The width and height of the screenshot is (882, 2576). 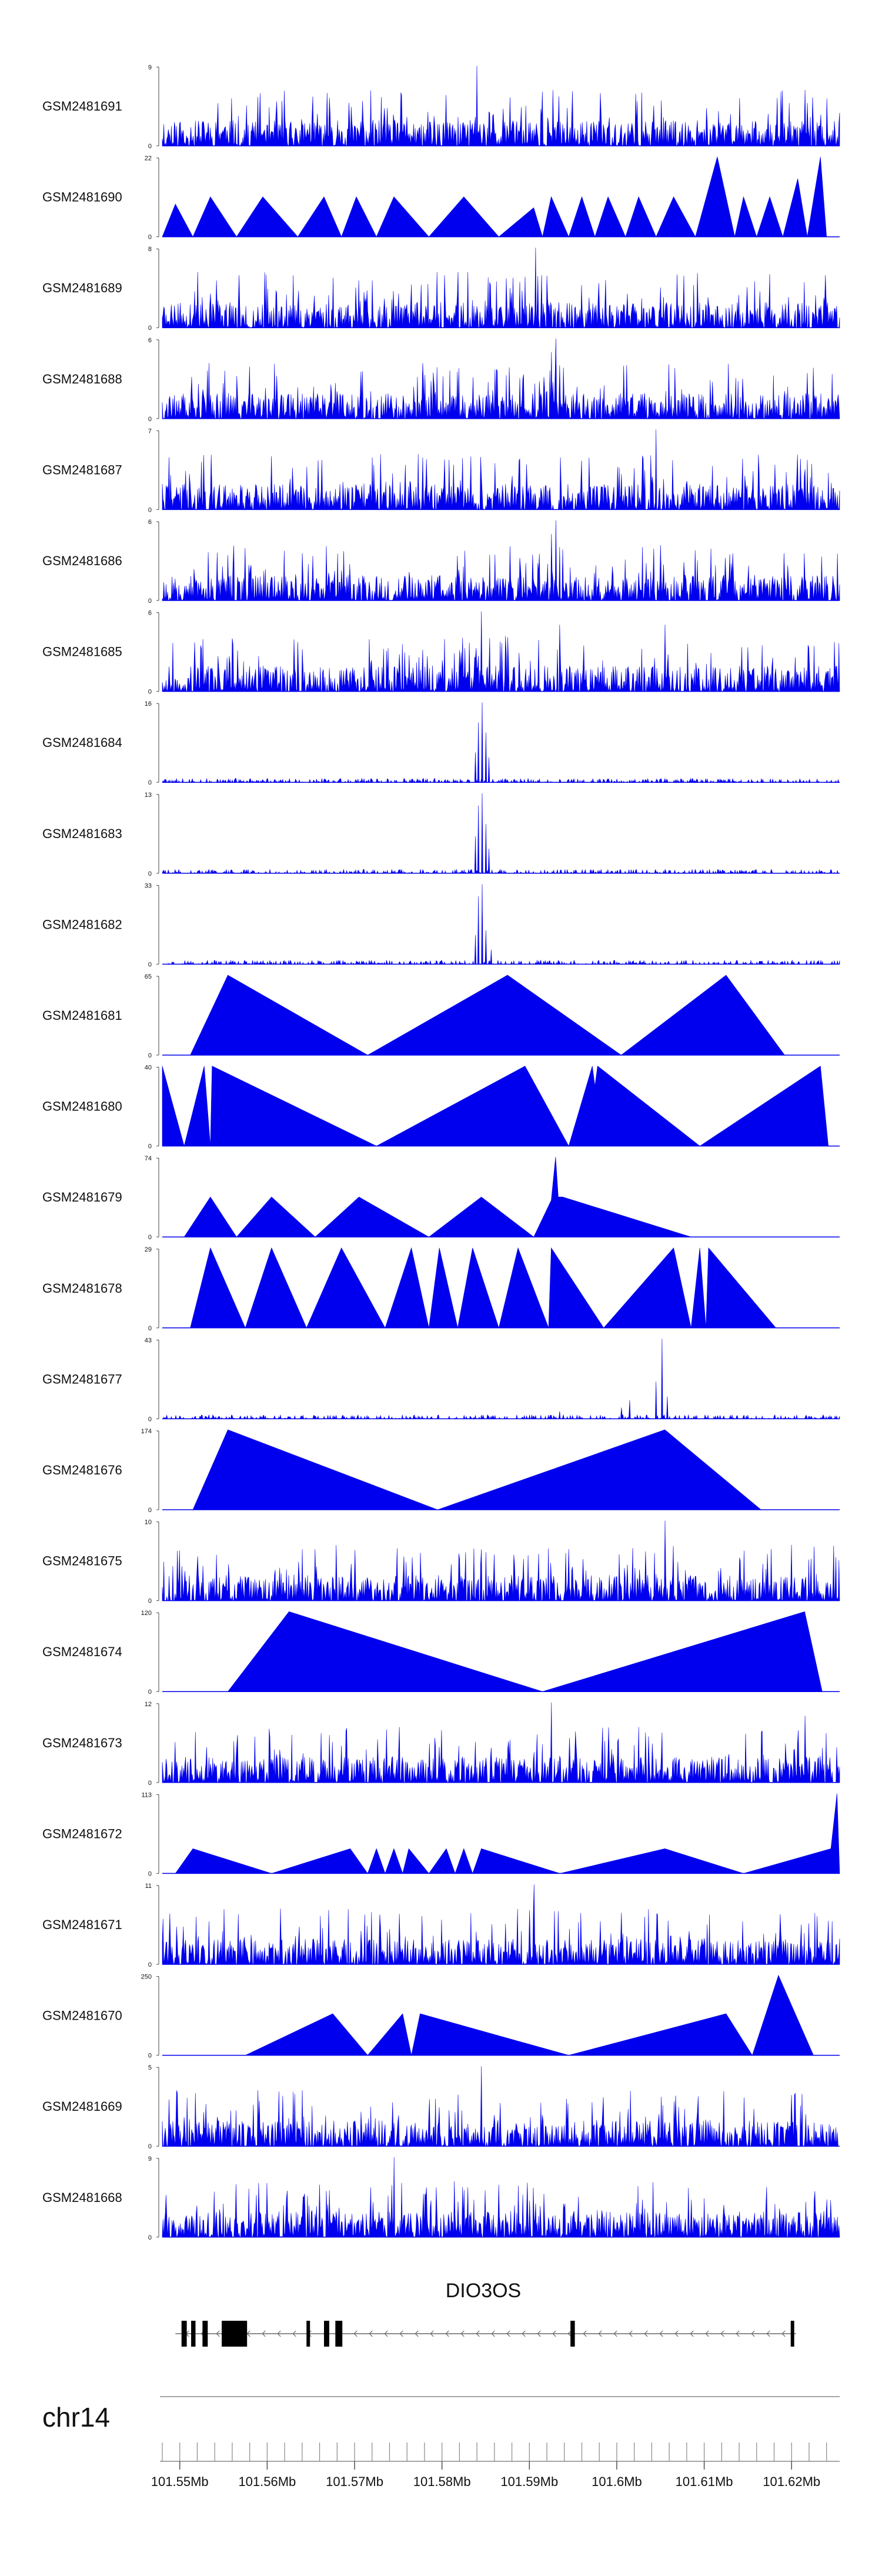 What do you see at coordinates (150, 2067) in the screenshot?
I see `y-max-label: 5` at bounding box center [150, 2067].